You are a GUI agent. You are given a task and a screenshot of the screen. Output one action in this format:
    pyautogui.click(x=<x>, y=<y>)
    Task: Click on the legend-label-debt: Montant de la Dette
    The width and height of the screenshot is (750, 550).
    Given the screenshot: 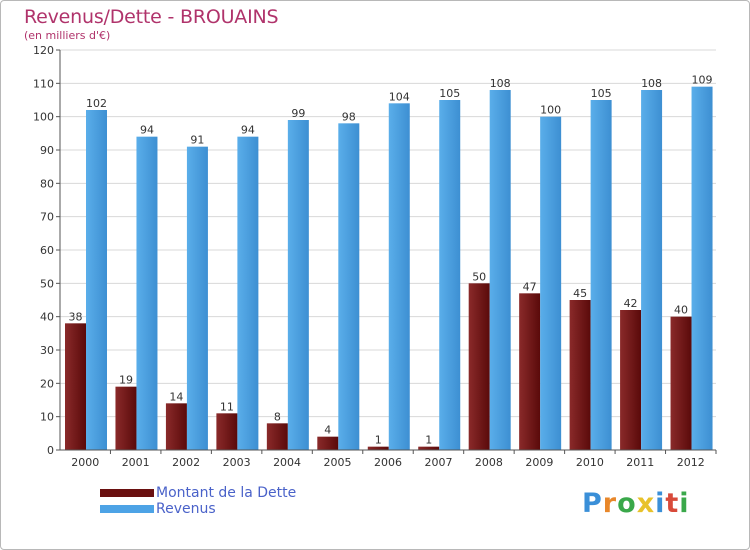 What is the action you would take?
    pyautogui.click(x=226, y=493)
    